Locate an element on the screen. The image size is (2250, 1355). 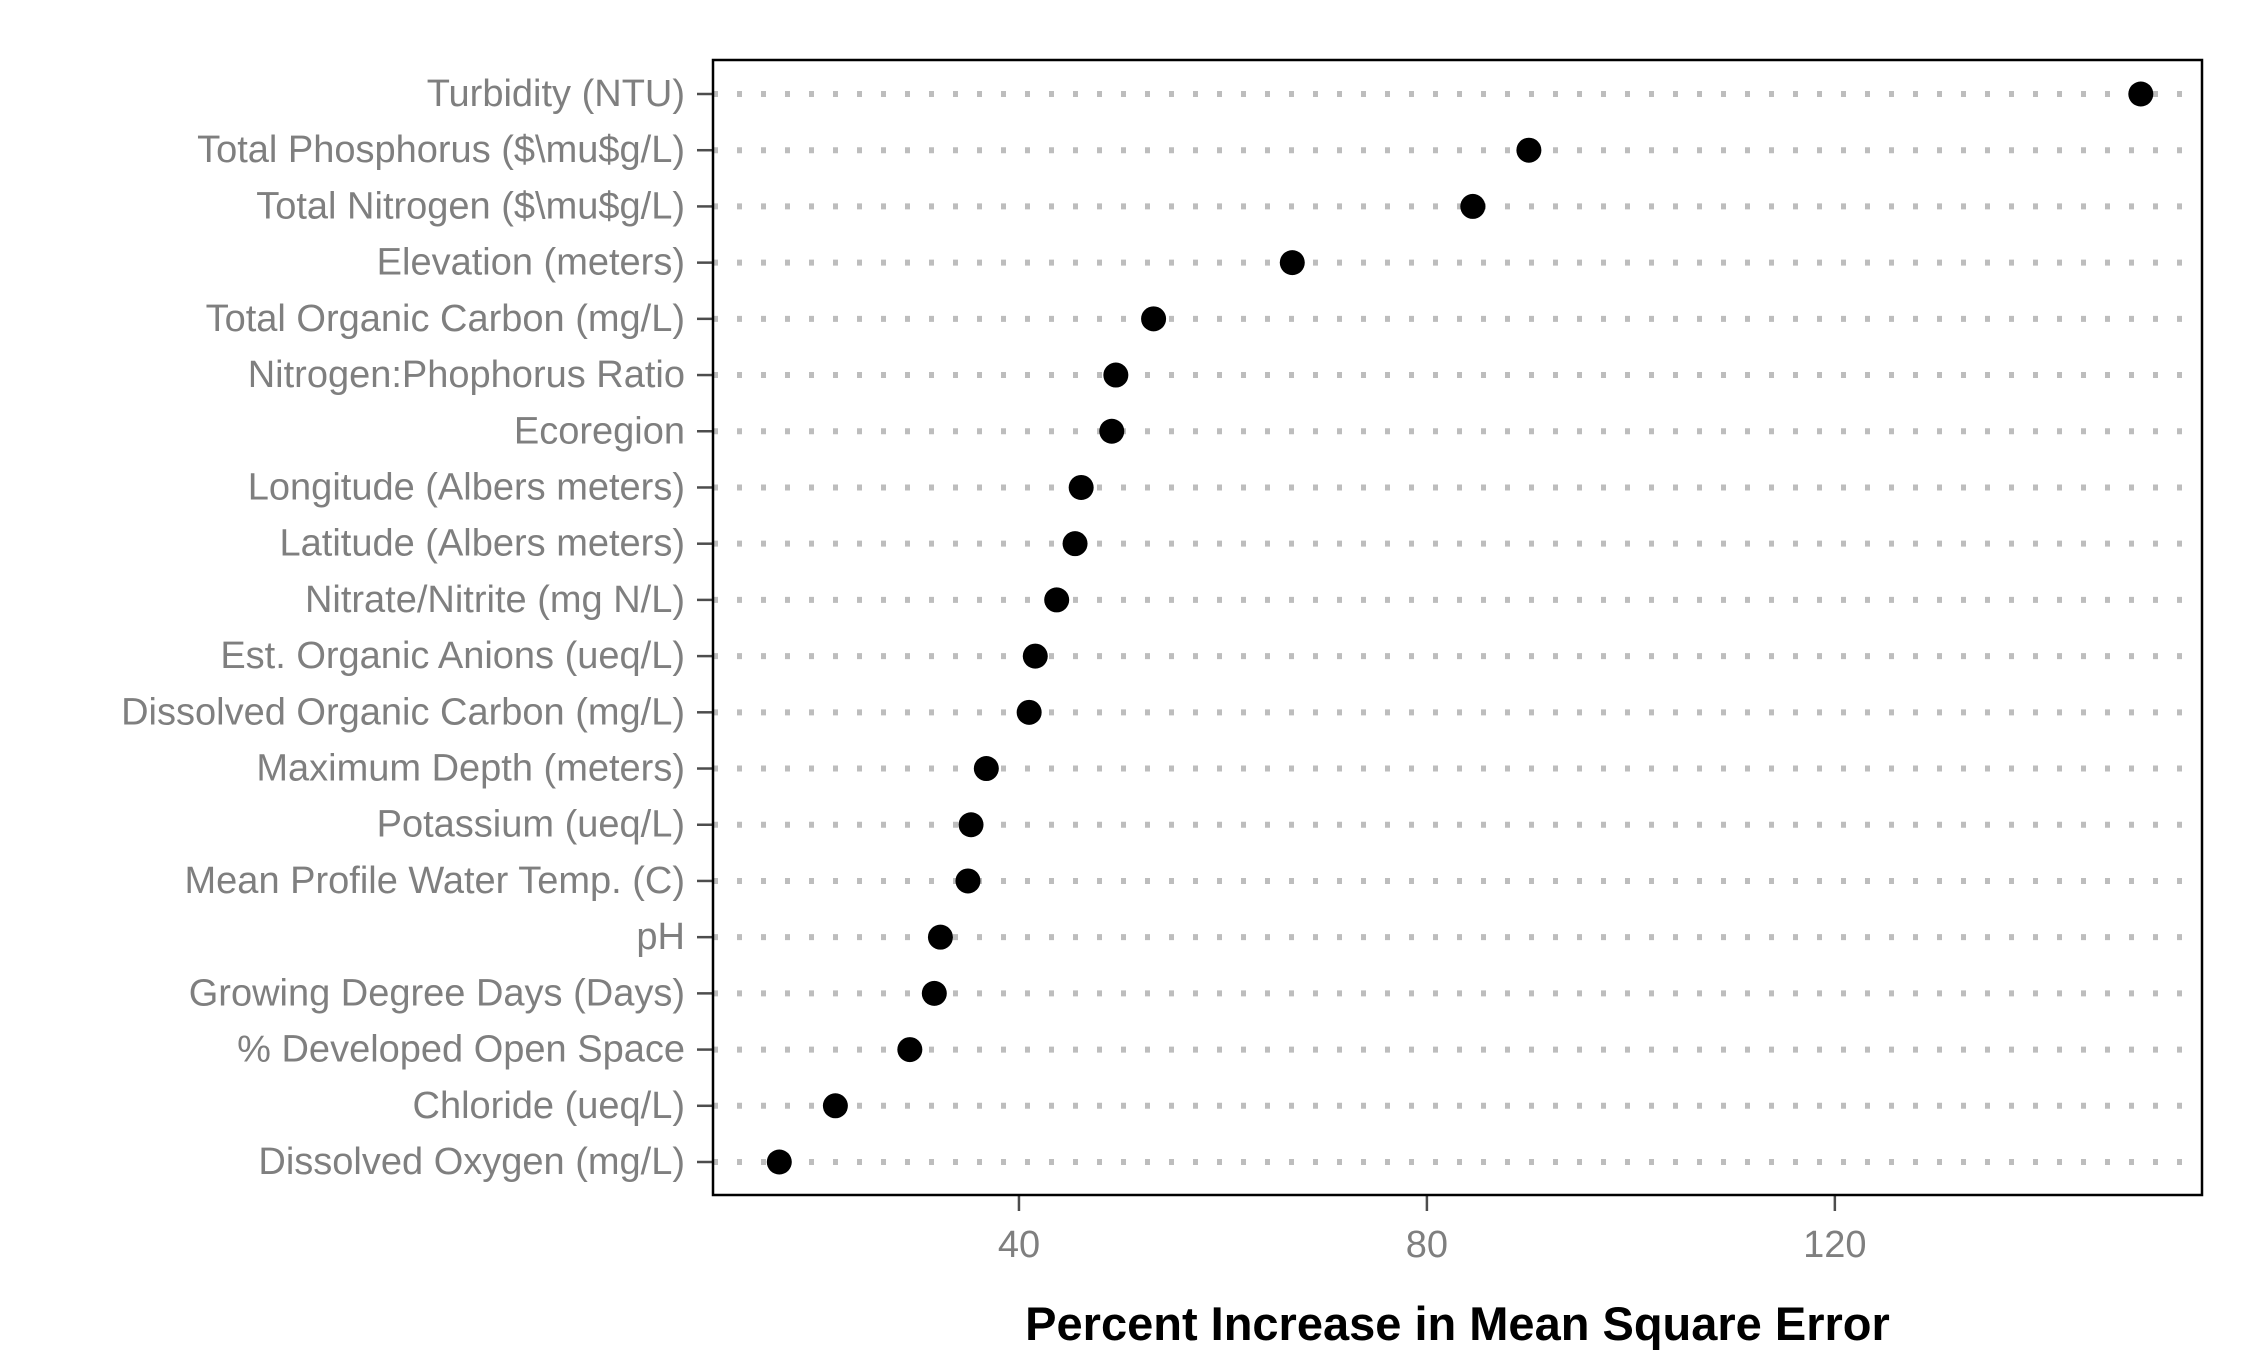
x-axis-title: Percent Increase in Mean Square Error is located at coordinates (1457, 1323).